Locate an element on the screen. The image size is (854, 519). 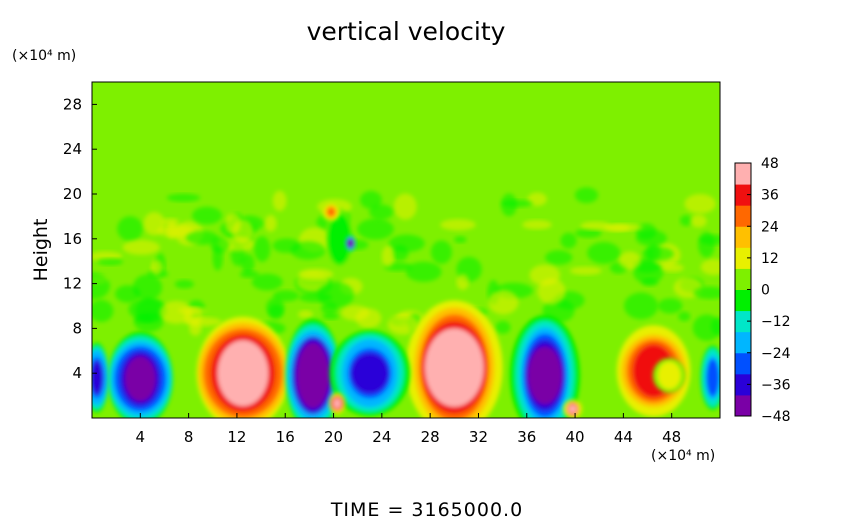
x-tick-label: 48 is located at coordinates (671, 437).